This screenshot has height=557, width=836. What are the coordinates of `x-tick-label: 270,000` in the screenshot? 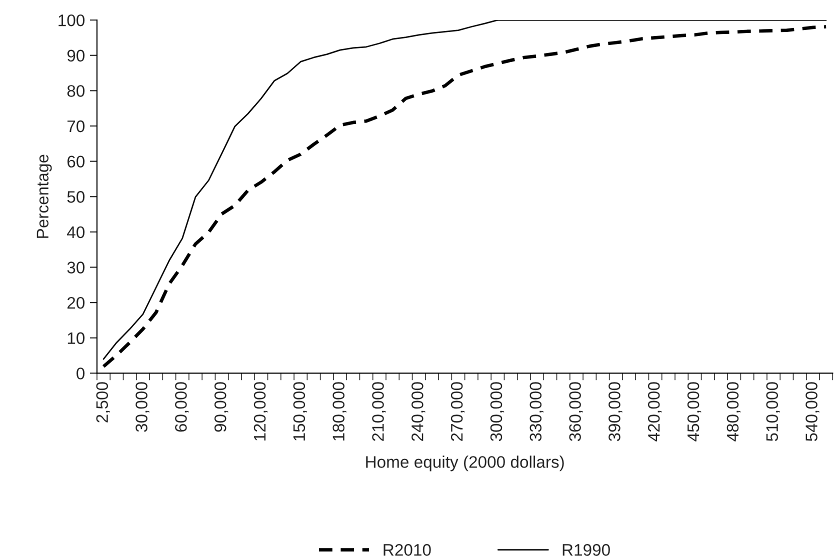 It's located at (457, 411).